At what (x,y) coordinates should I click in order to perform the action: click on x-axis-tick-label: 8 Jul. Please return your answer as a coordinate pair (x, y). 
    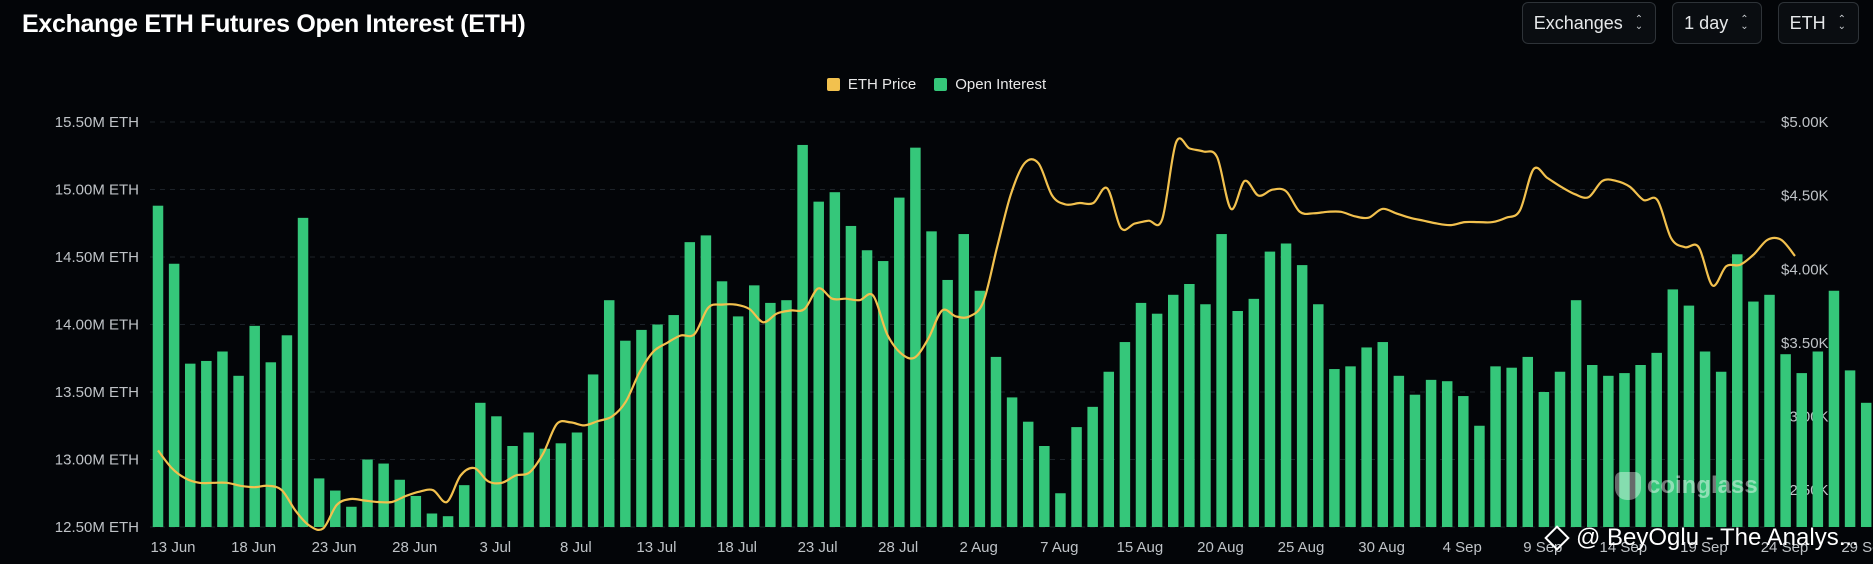
    Looking at the image, I should click on (576, 547).